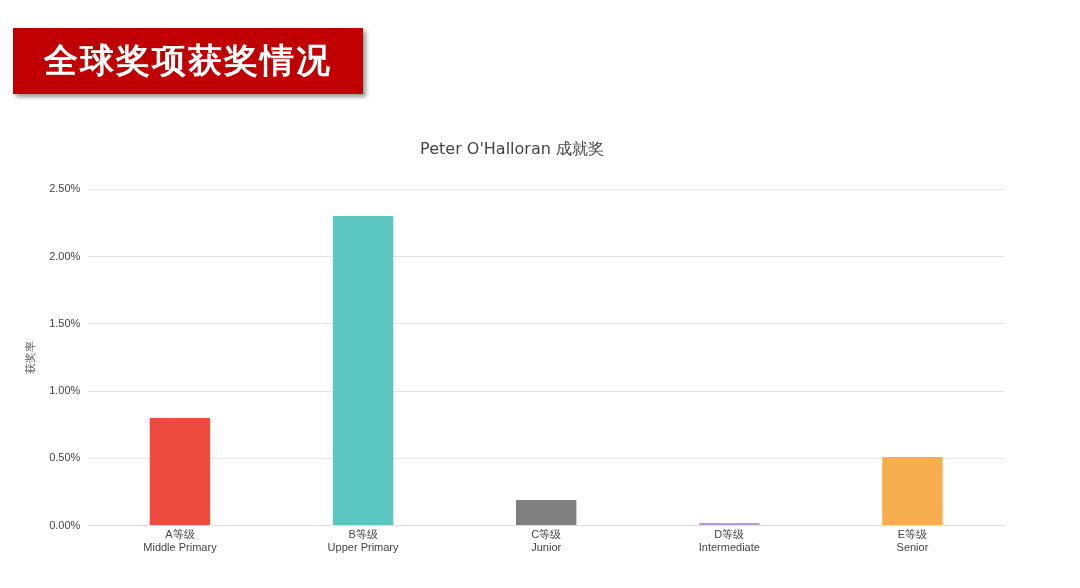  What do you see at coordinates (65, 255) in the screenshot?
I see `y-tick-label: 2.00%` at bounding box center [65, 255].